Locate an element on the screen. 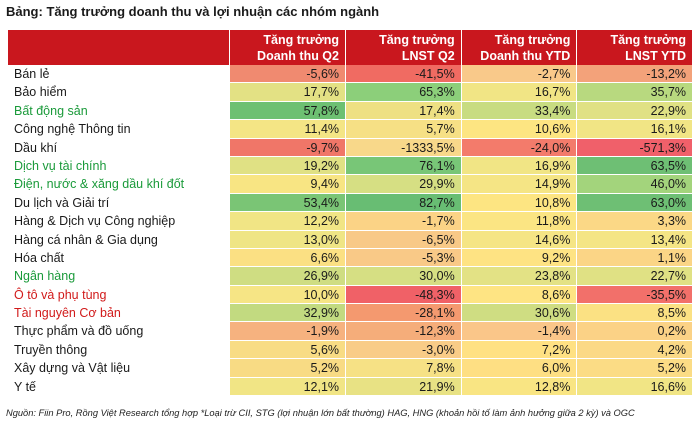 The height and width of the screenshot is (429, 696). growth-cell: 65,3% is located at coordinates (403, 92).